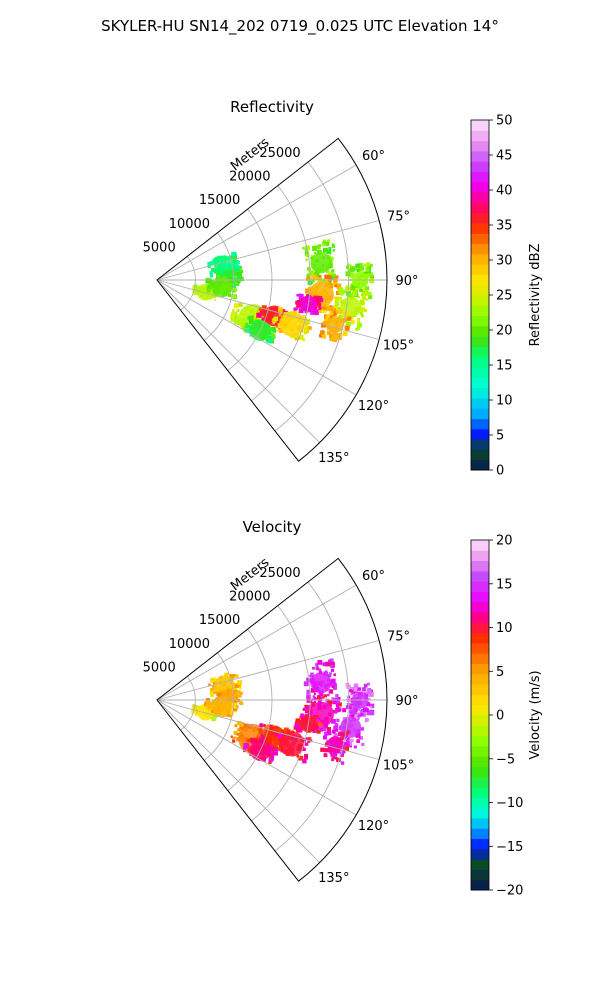 The image size is (600, 1000). I want to click on polar-grid, so click(271, 302).